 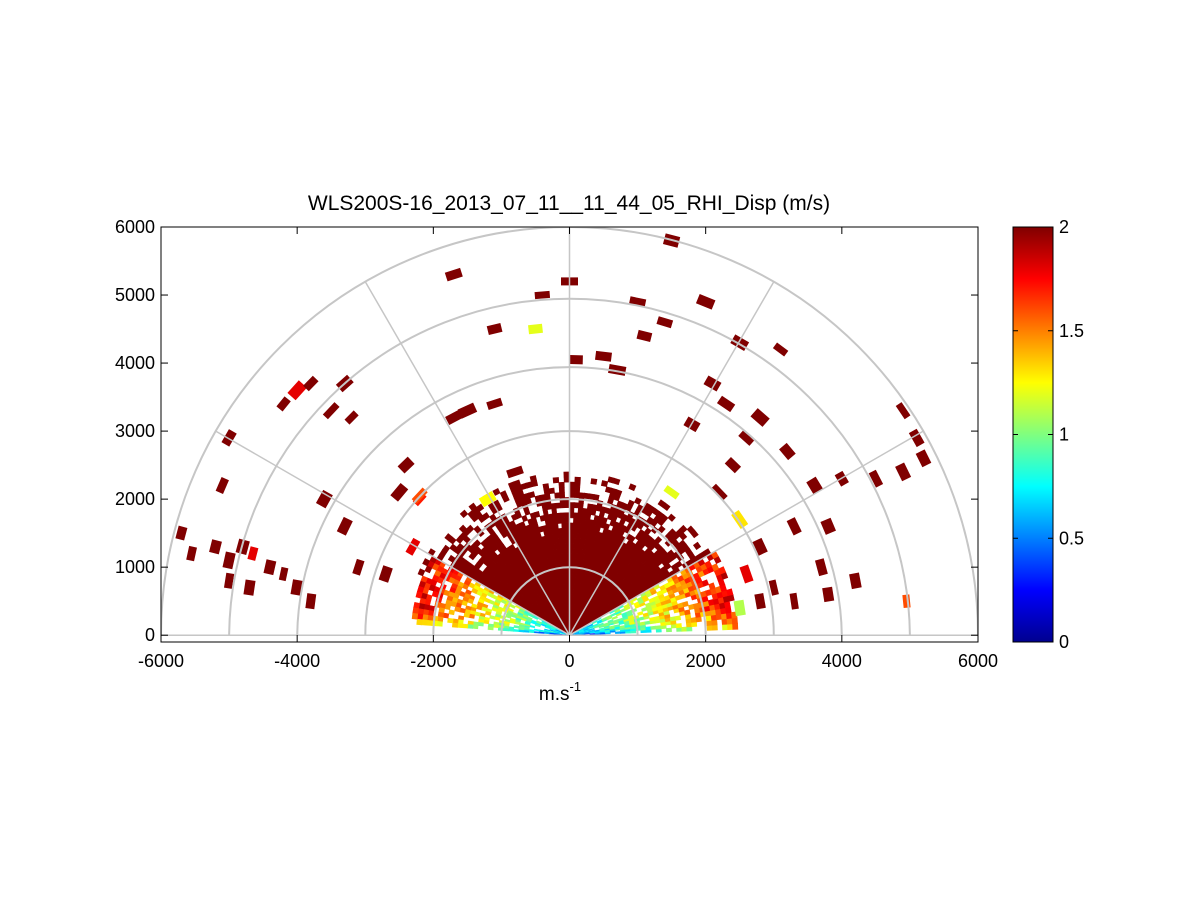 What do you see at coordinates (150, 635) in the screenshot?
I see `y-tick-label: 0` at bounding box center [150, 635].